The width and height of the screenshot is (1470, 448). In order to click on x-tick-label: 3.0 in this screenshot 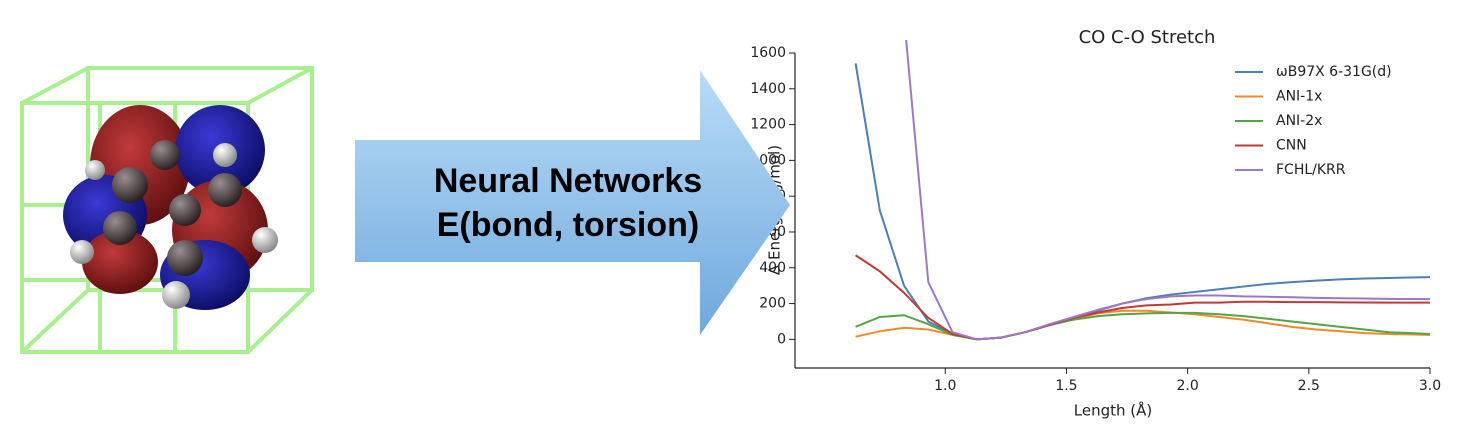, I will do `click(1430, 386)`.